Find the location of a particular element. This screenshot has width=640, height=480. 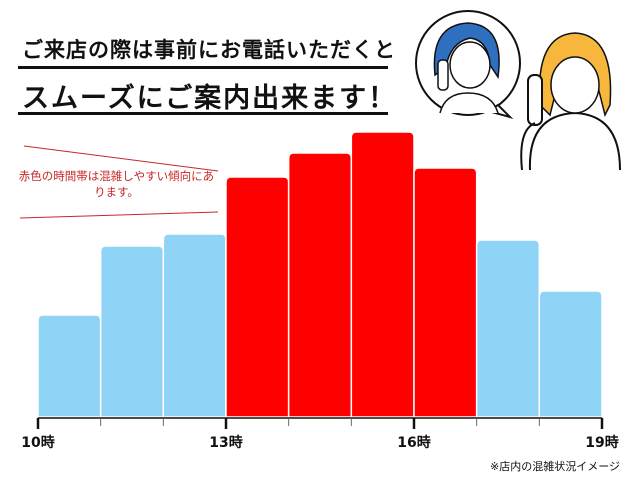

headline-line2: スムーズにご案内出来ます！ is located at coordinates (210, 98).